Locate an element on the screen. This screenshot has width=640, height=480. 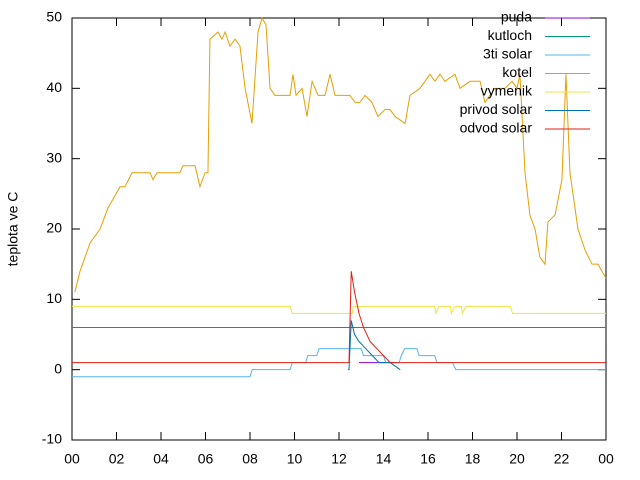
legend-label: privod solar is located at coordinates (496, 109).